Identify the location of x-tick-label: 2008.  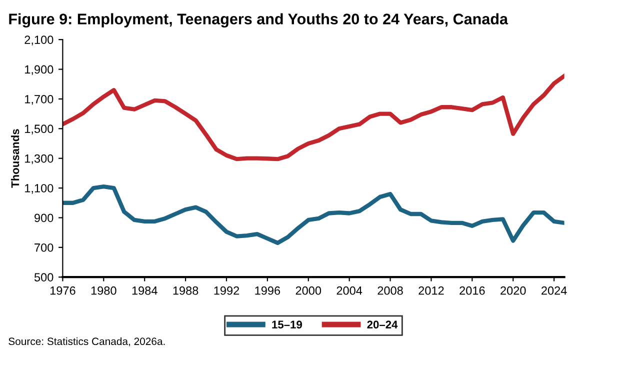
(390, 290).